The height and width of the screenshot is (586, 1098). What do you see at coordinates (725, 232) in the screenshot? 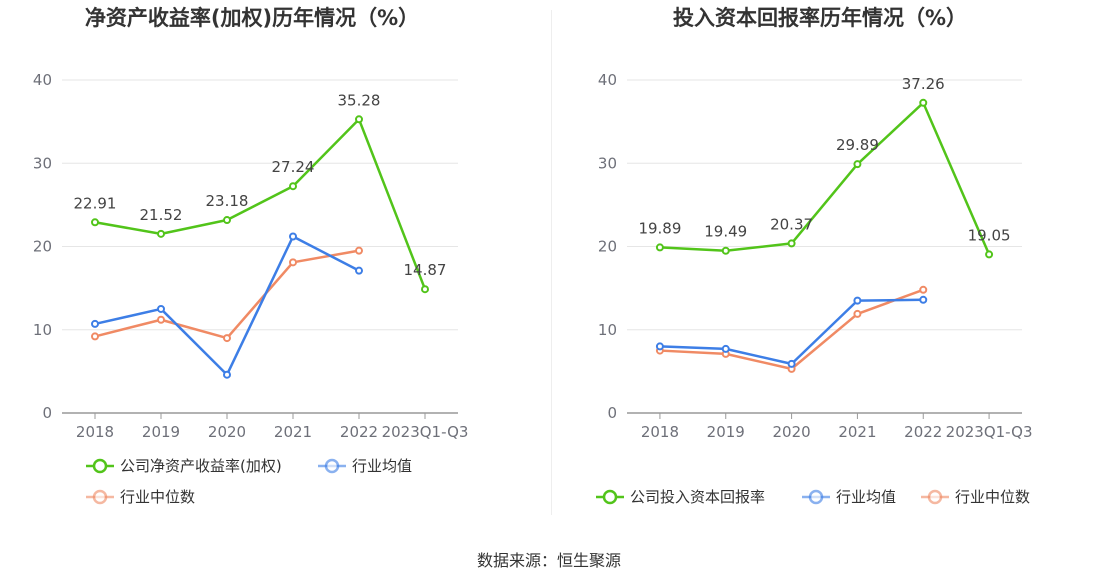
I see `data-label: 19.49` at bounding box center [725, 232].